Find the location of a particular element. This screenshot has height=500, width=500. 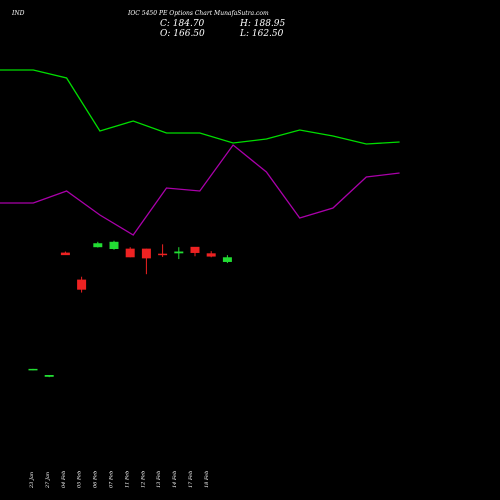

x-tick-label: 07 Feb is located at coordinates (112, 479).